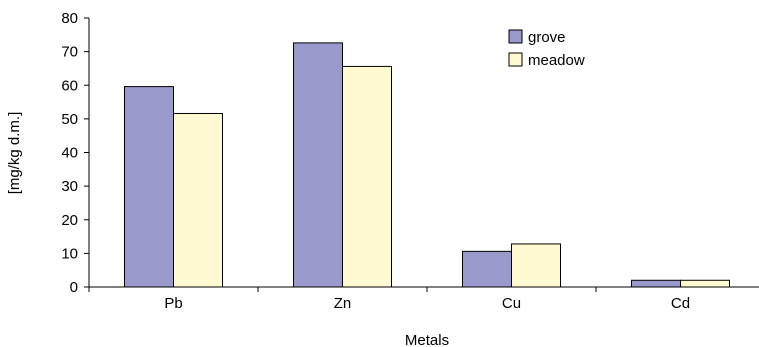 Image resolution: width=759 pixels, height=347 pixels. I want to click on x-axis: Pb Zn Cu Cd, so click(424, 299).